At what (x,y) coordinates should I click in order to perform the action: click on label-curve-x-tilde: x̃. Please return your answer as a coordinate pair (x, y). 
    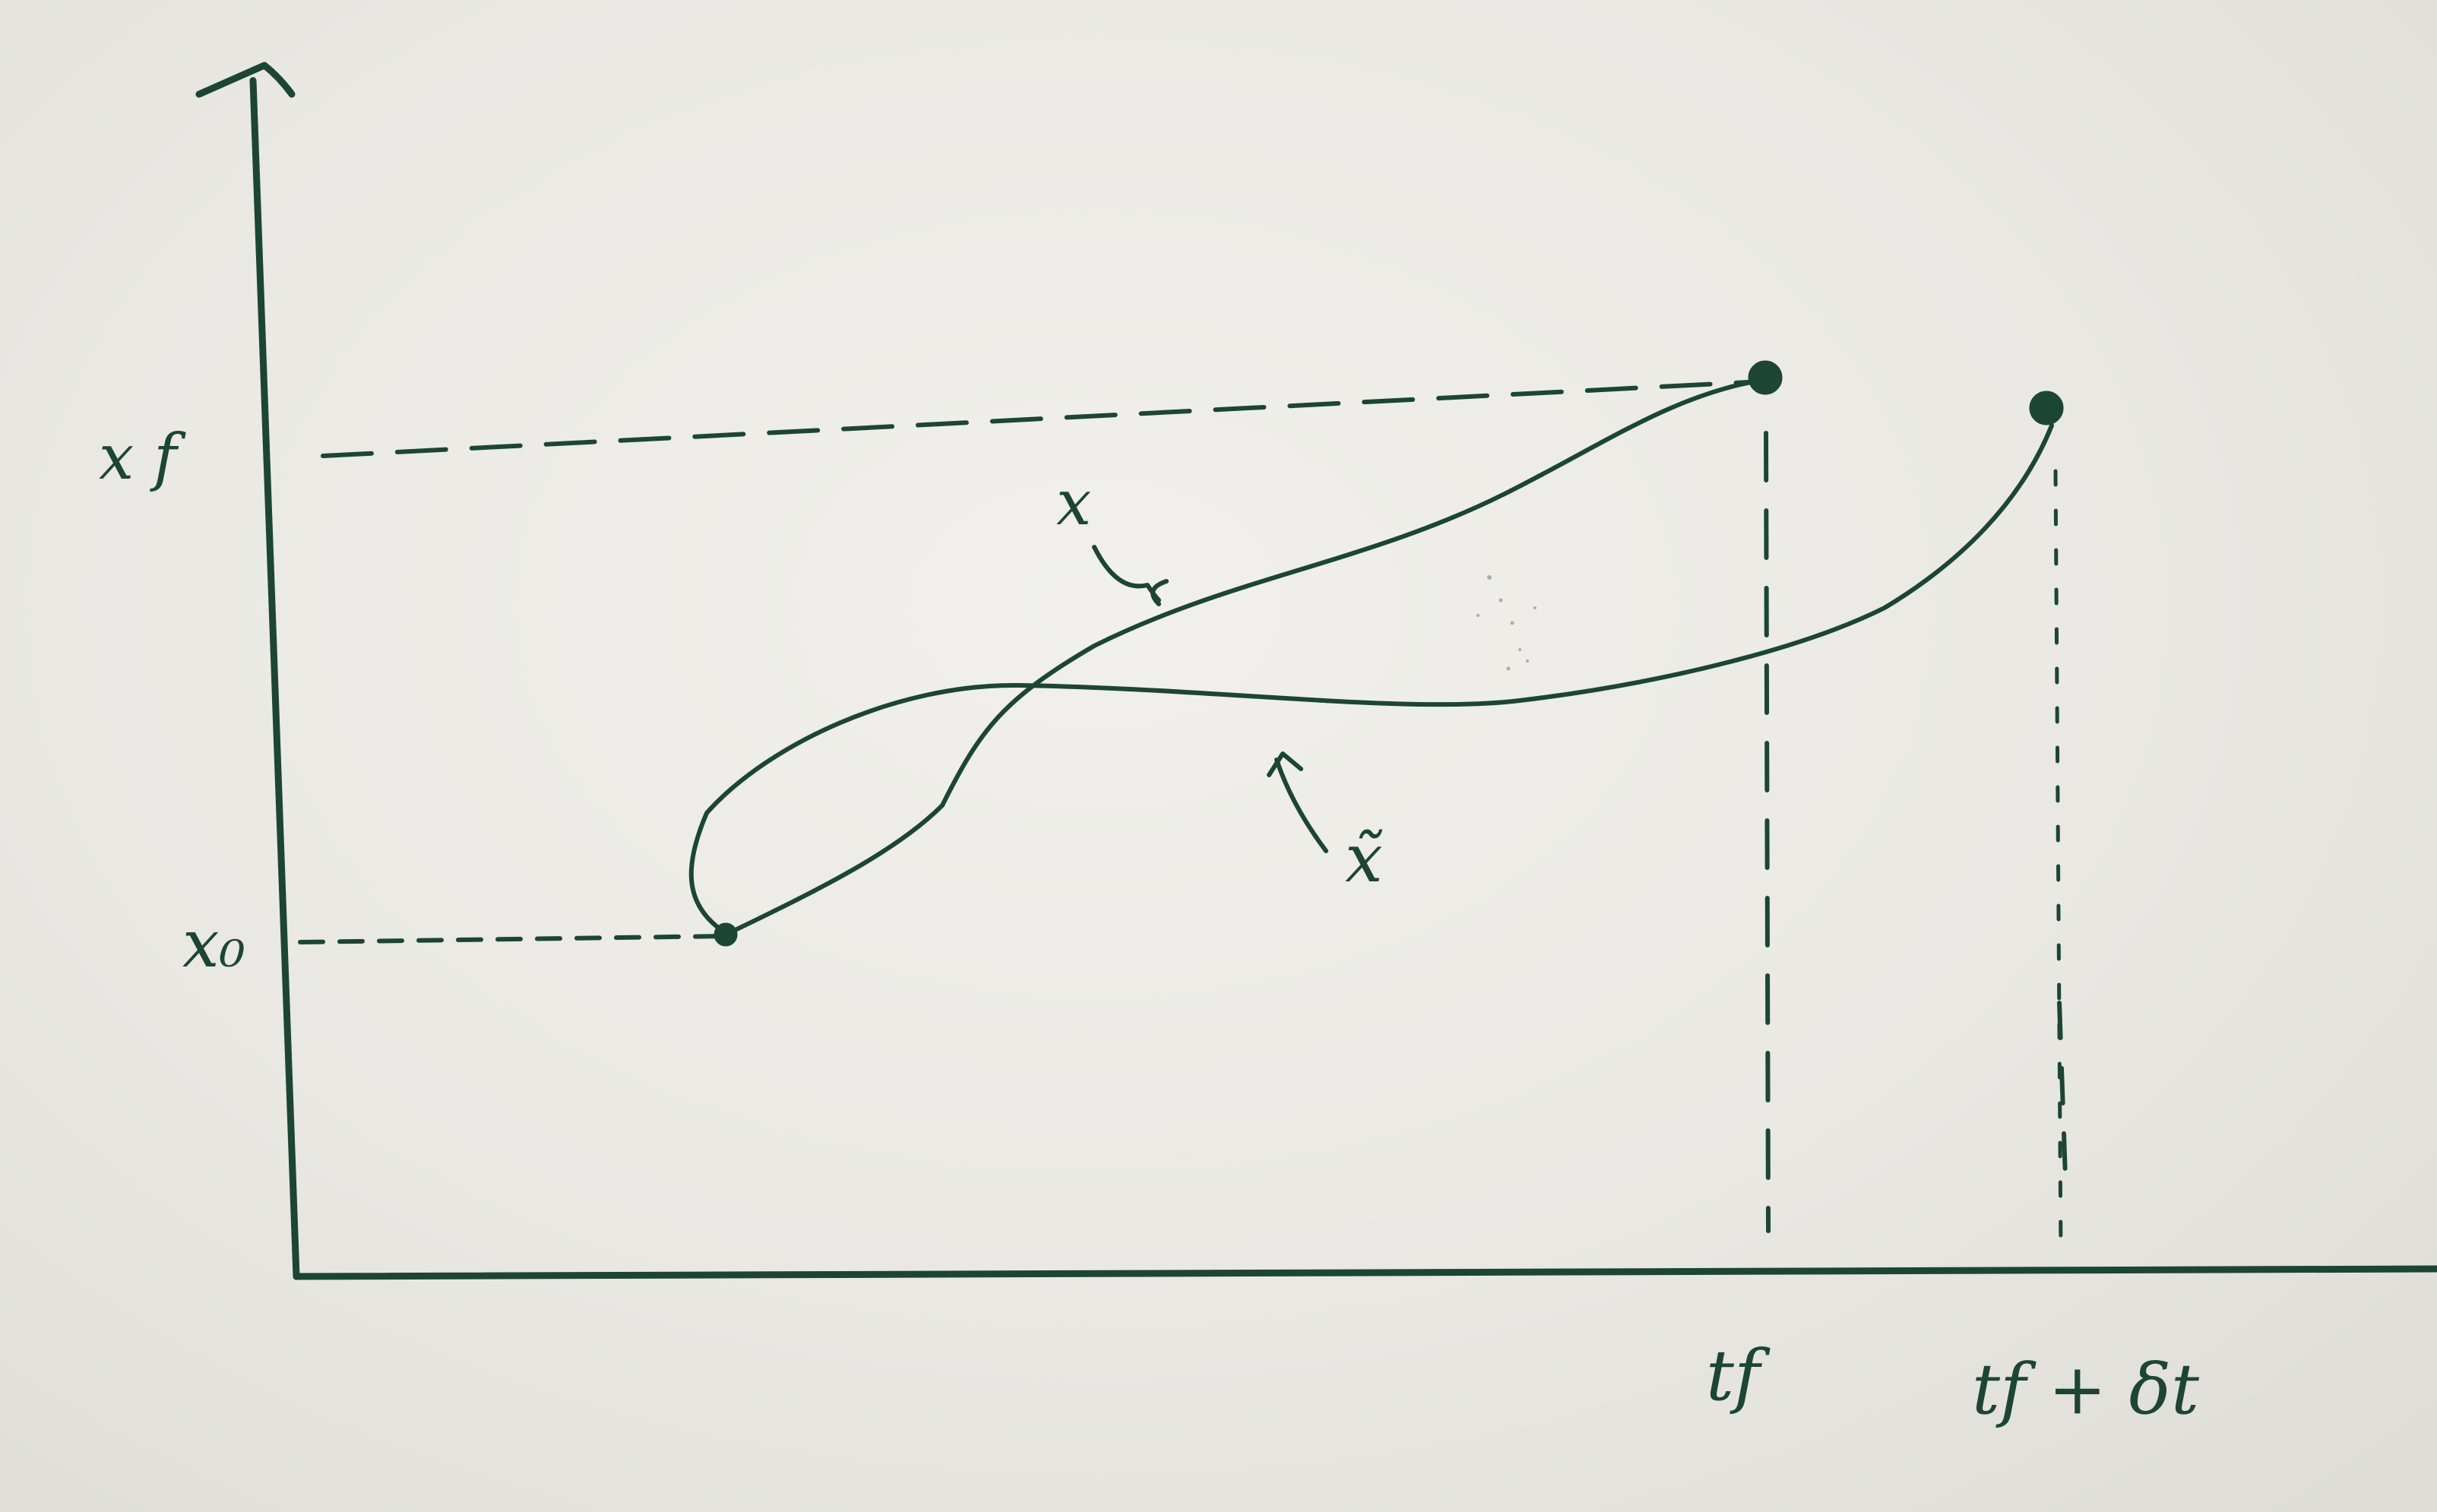
    Looking at the image, I should click on (1364, 858).